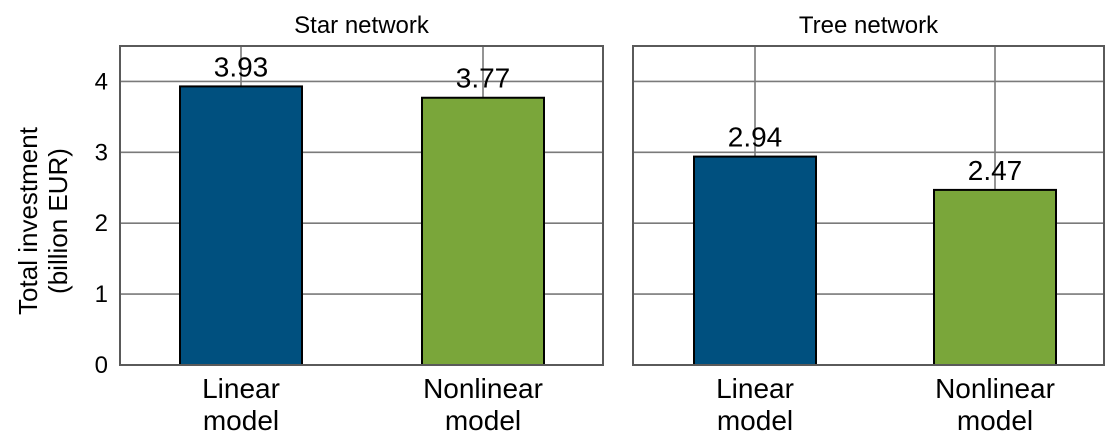 This screenshot has width=1108, height=436. I want to click on y-axis-label: Total investment (billion EUR), so click(43, 220).